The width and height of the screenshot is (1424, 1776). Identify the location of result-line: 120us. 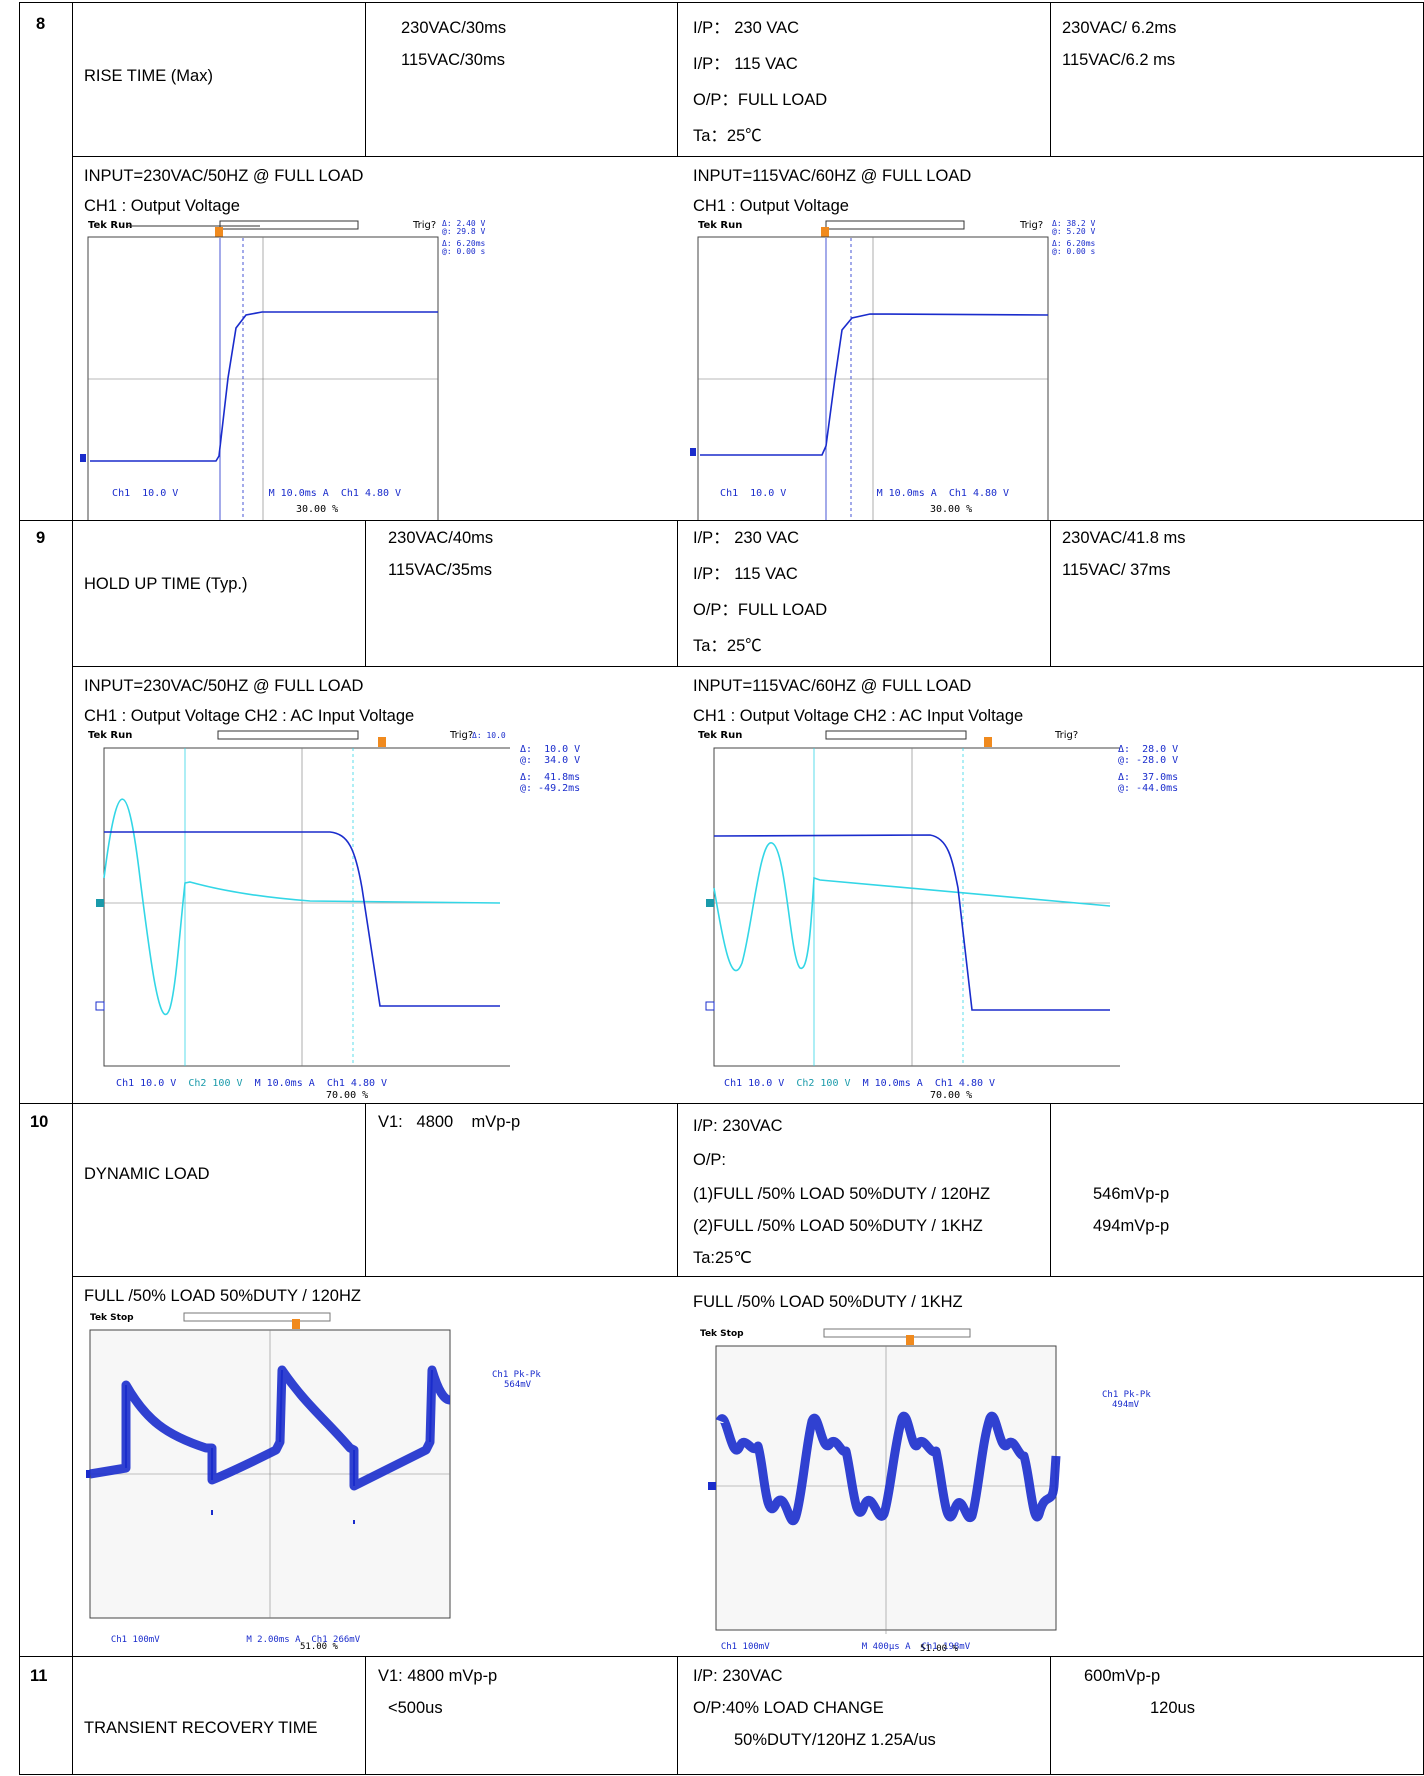
(1172, 1708).